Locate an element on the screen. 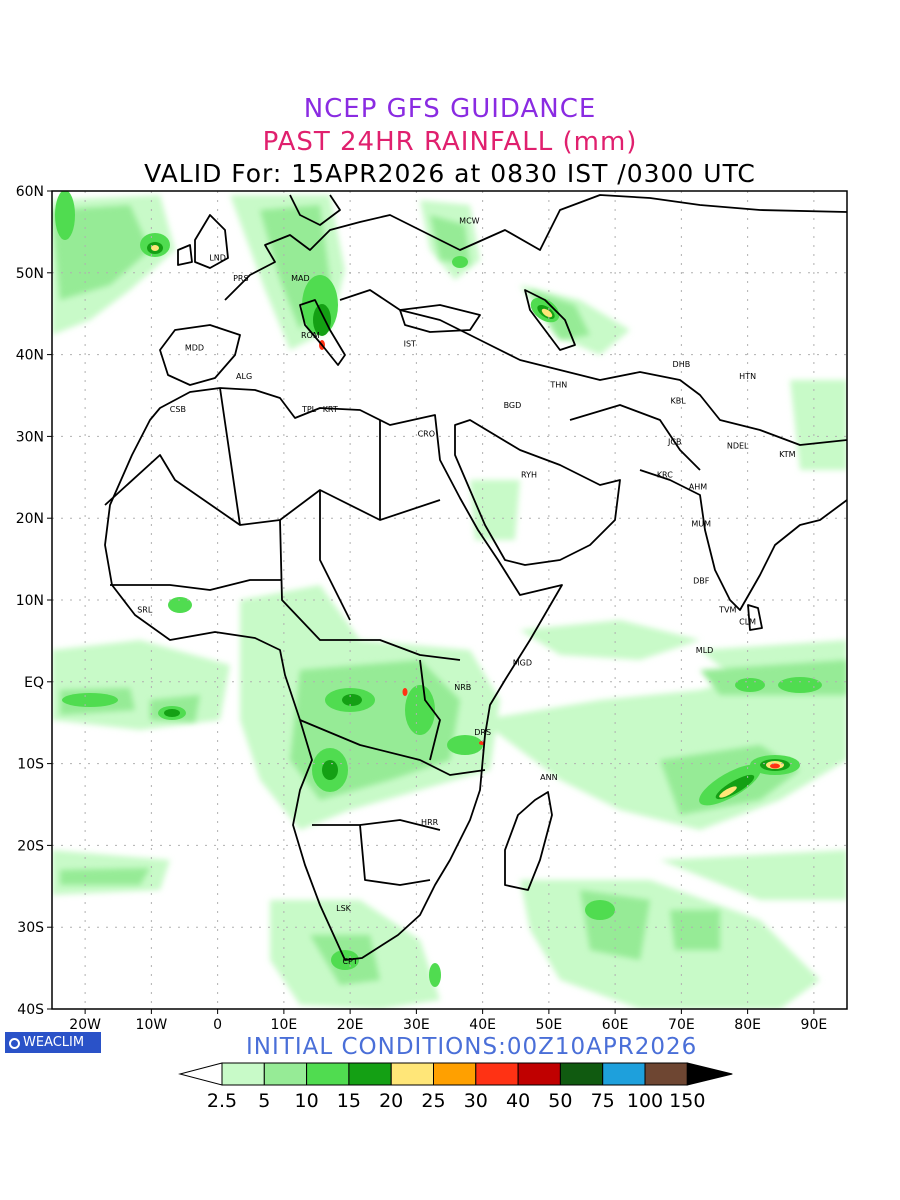 Image resolution: width=900 pixels, height=1200 pixels. station-cpt: CPT is located at coordinates (349, 961).